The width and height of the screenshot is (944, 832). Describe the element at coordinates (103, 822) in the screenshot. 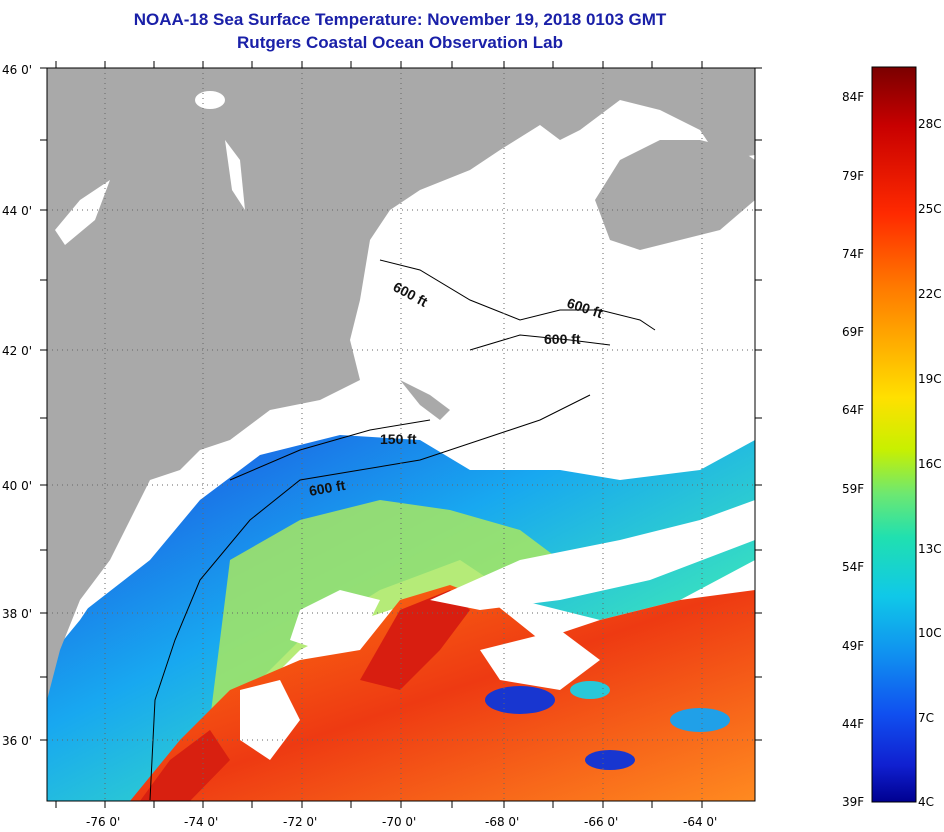

I see `lon-label: -76 0'` at that location.